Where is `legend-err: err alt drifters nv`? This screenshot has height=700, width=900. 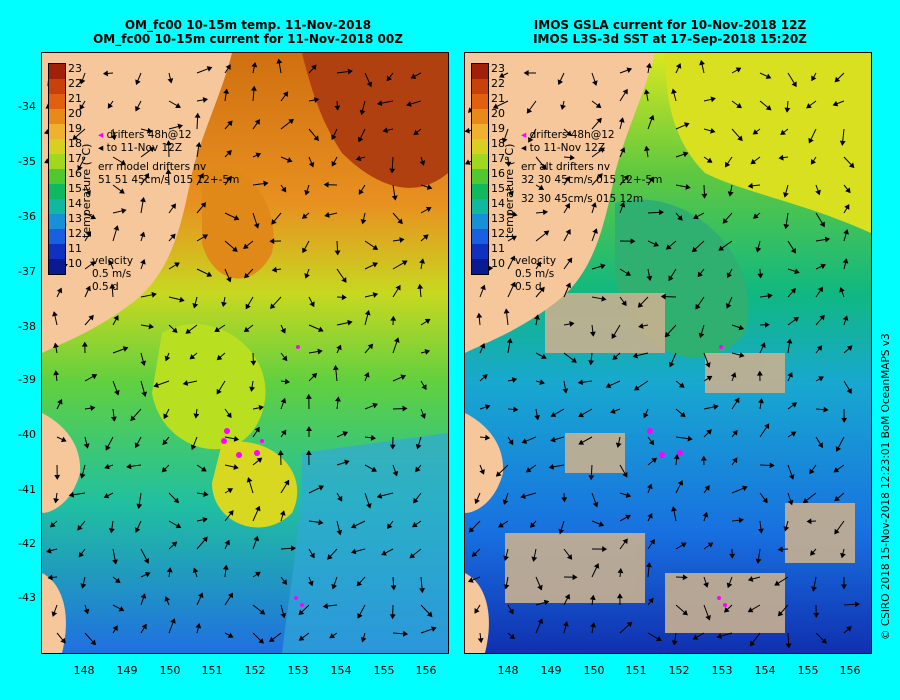
legend-err: err alt drifters nv is located at coordinates (566, 167).